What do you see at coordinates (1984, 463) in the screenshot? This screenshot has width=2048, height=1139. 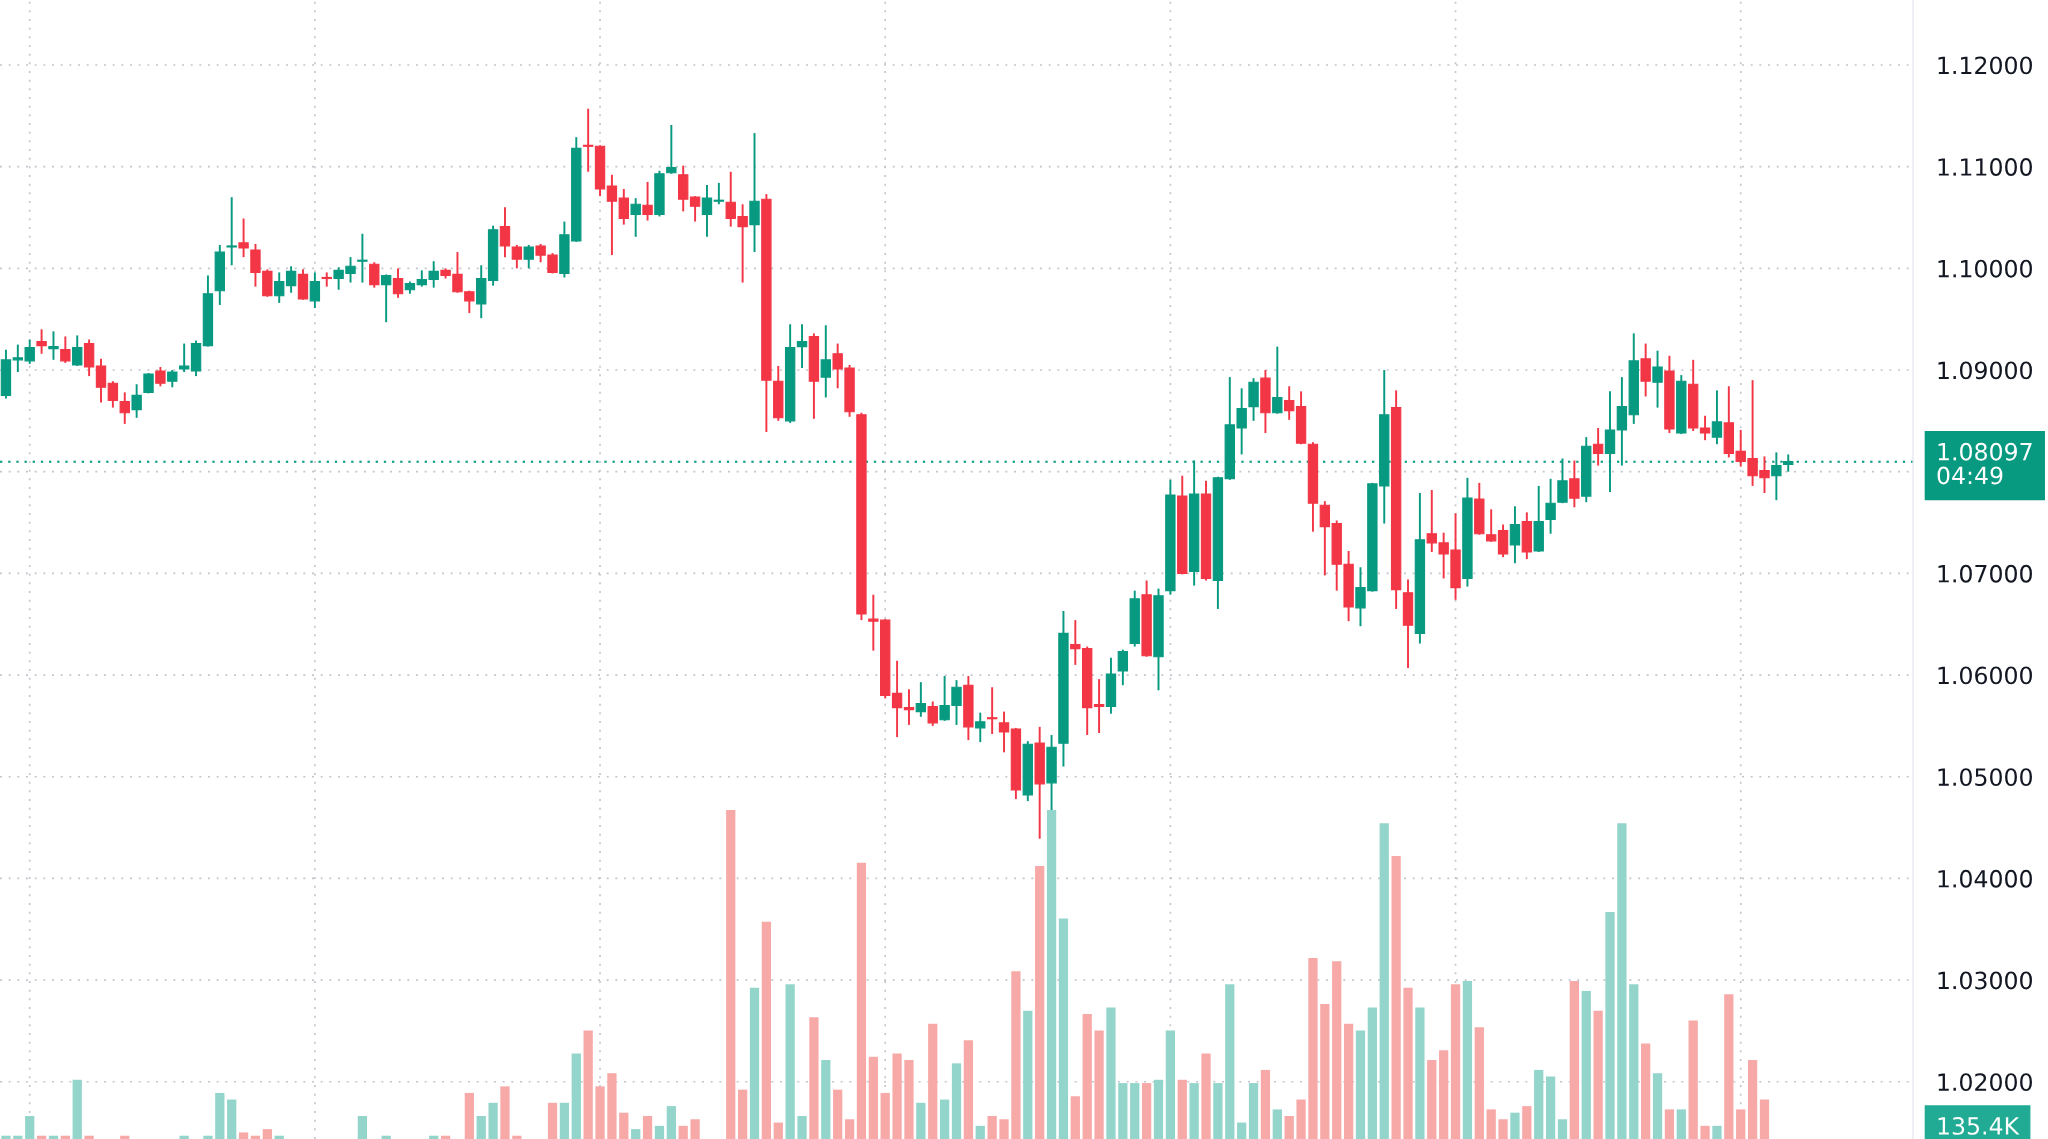 I see `ref-line-label: 1.08097 04:49` at bounding box center [1984, 463].